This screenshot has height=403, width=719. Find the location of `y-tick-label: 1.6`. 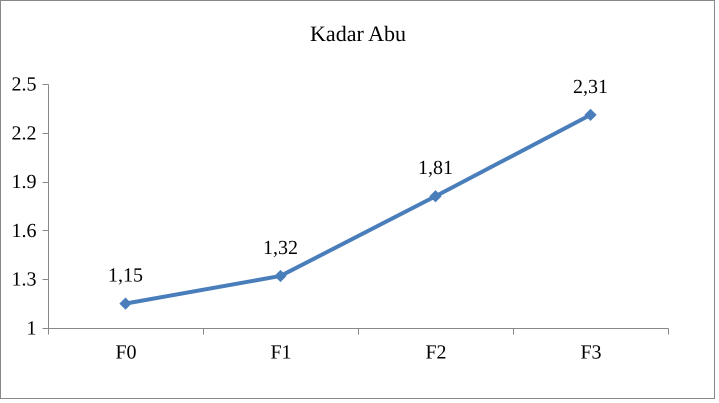

y-tick-label: 1.6 is located at coordinates (24, 231).